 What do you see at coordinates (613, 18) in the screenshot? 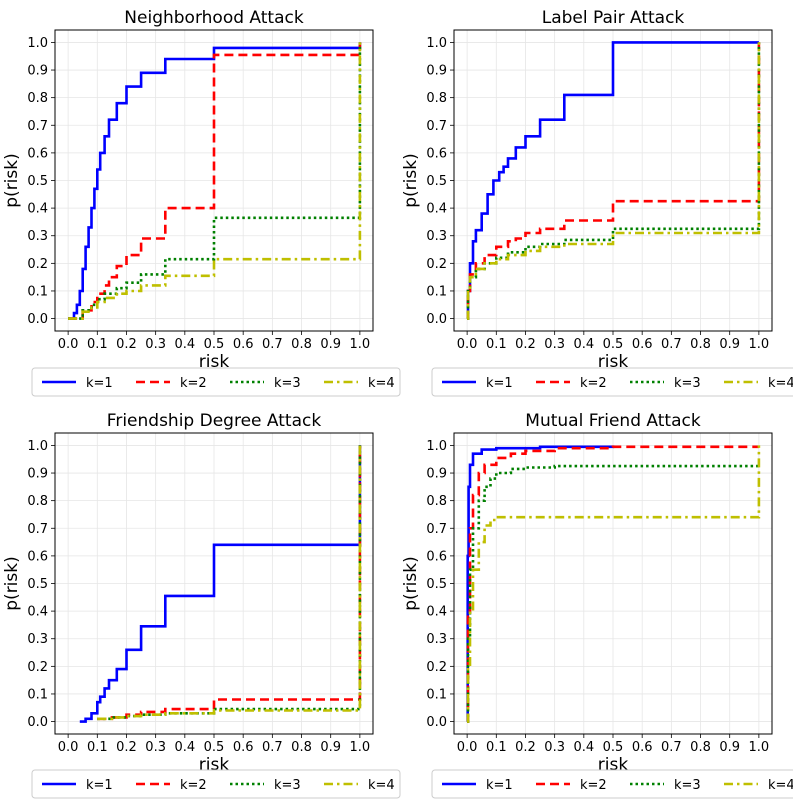
I see `chart-title: Label Pair Attack` at bounding box center [613, 18].